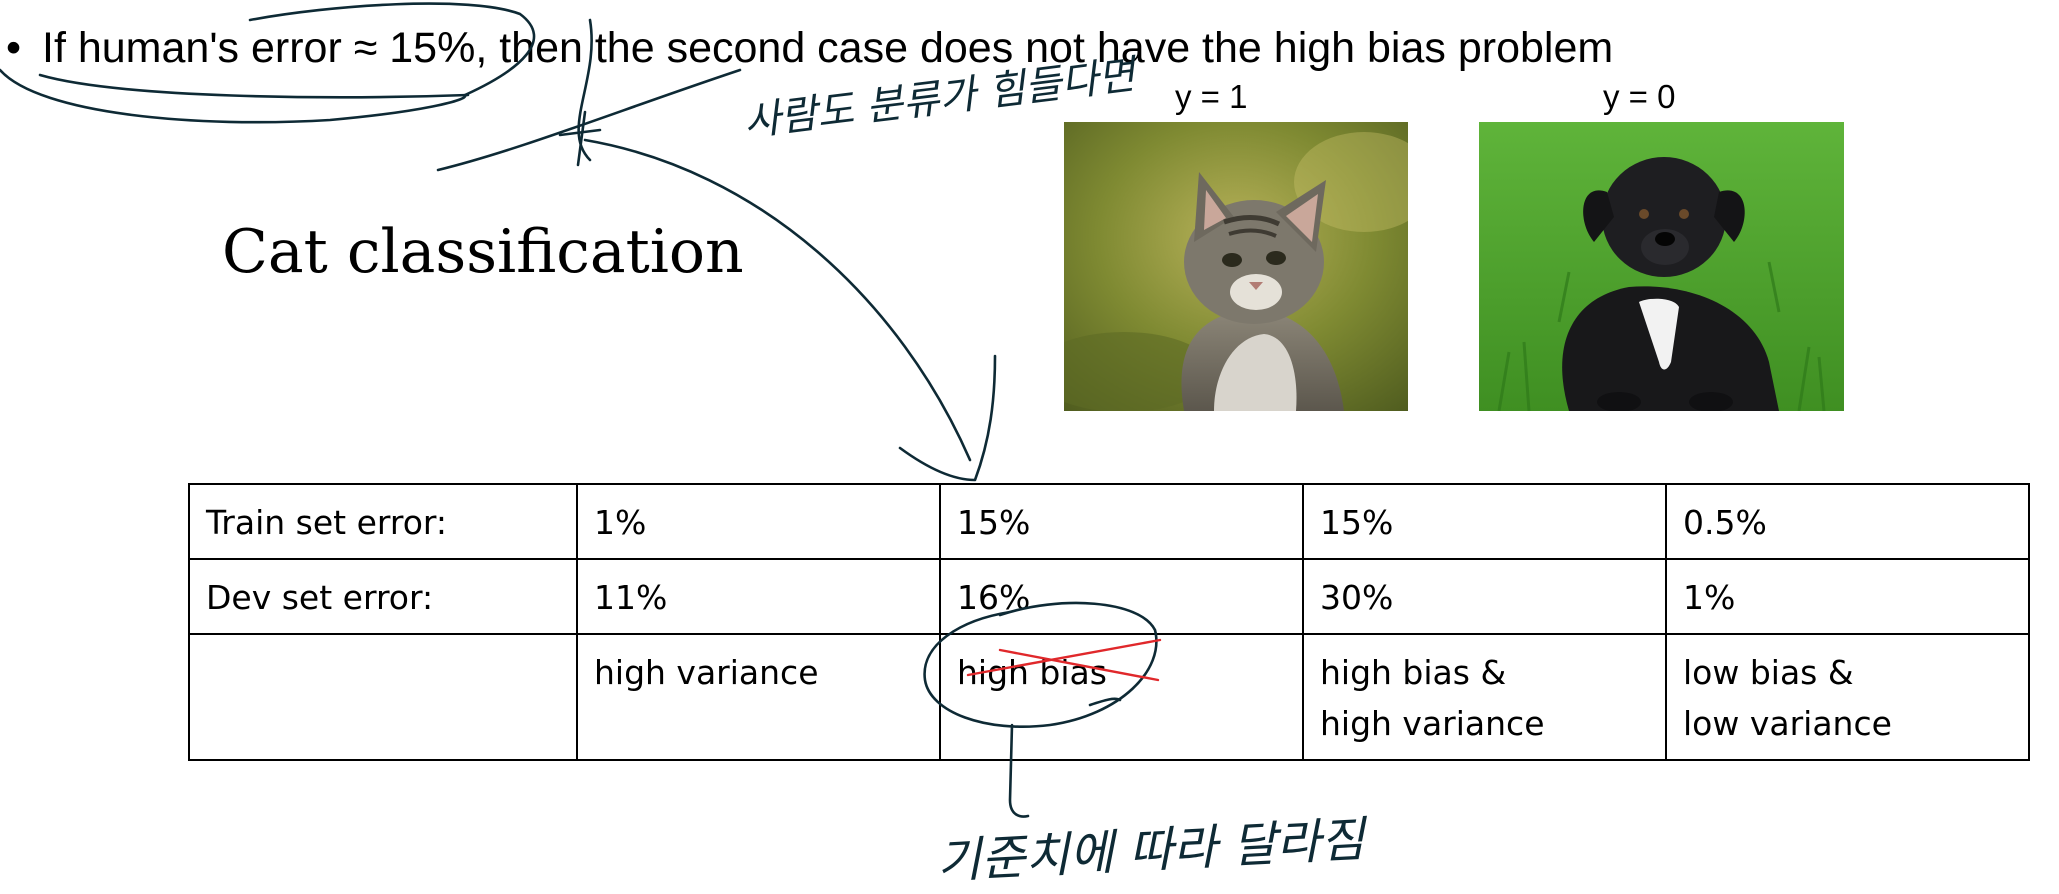  I want to click on dog-label: y = 0, so click(1639, 96).